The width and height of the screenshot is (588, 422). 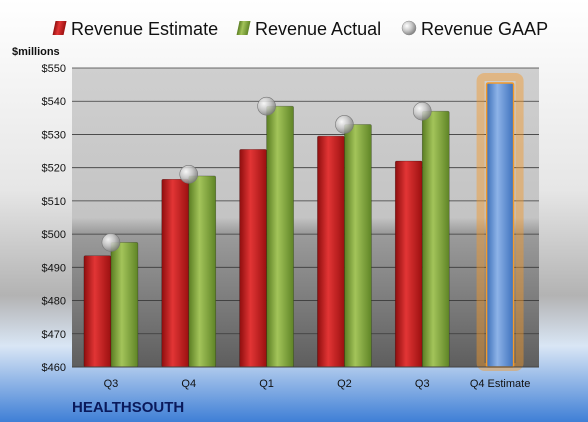 I want to click on bar-forecast-estimate, so click(x=500, y=225).